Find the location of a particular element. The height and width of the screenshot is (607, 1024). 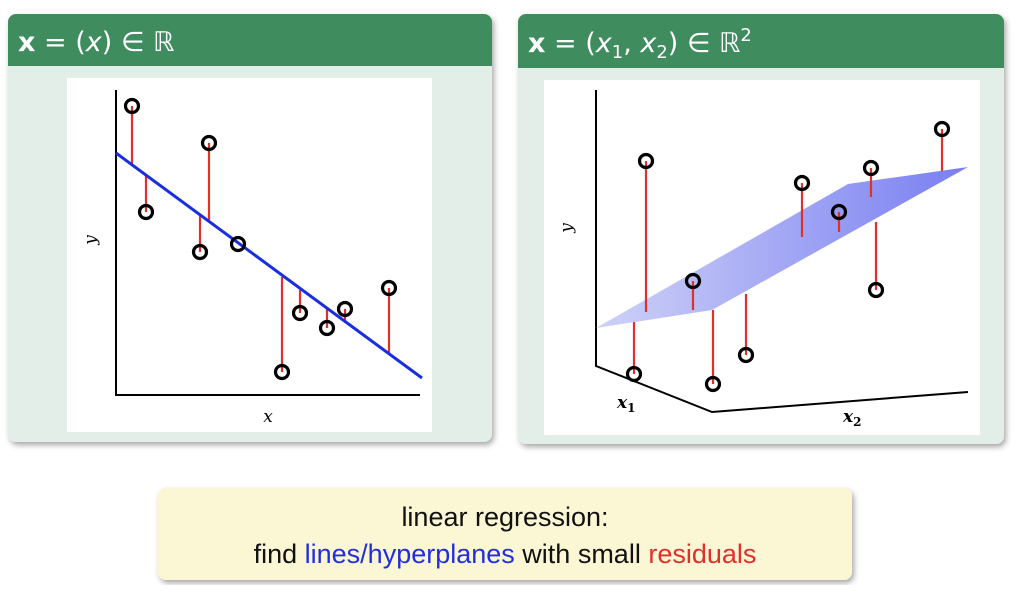

label-part: 2 is located at coordinates (857, 422).